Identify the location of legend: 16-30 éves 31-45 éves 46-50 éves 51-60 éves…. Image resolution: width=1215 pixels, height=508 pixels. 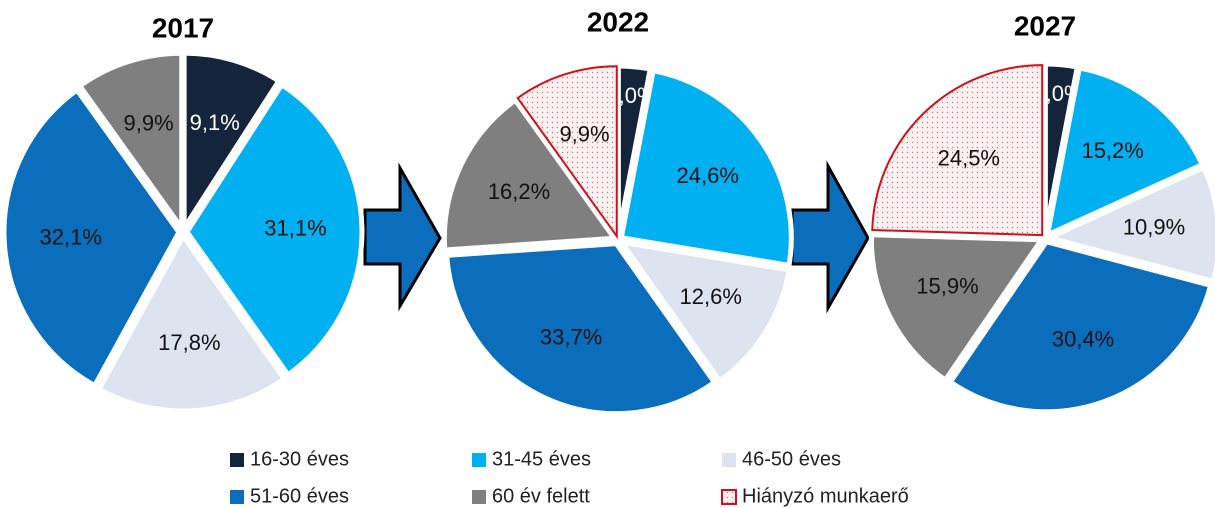
(569, 477).